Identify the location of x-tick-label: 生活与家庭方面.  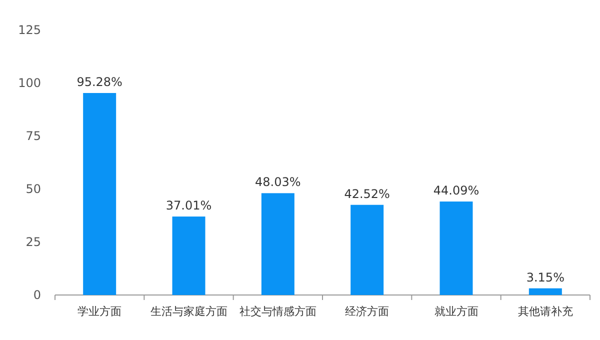
(189, 311).